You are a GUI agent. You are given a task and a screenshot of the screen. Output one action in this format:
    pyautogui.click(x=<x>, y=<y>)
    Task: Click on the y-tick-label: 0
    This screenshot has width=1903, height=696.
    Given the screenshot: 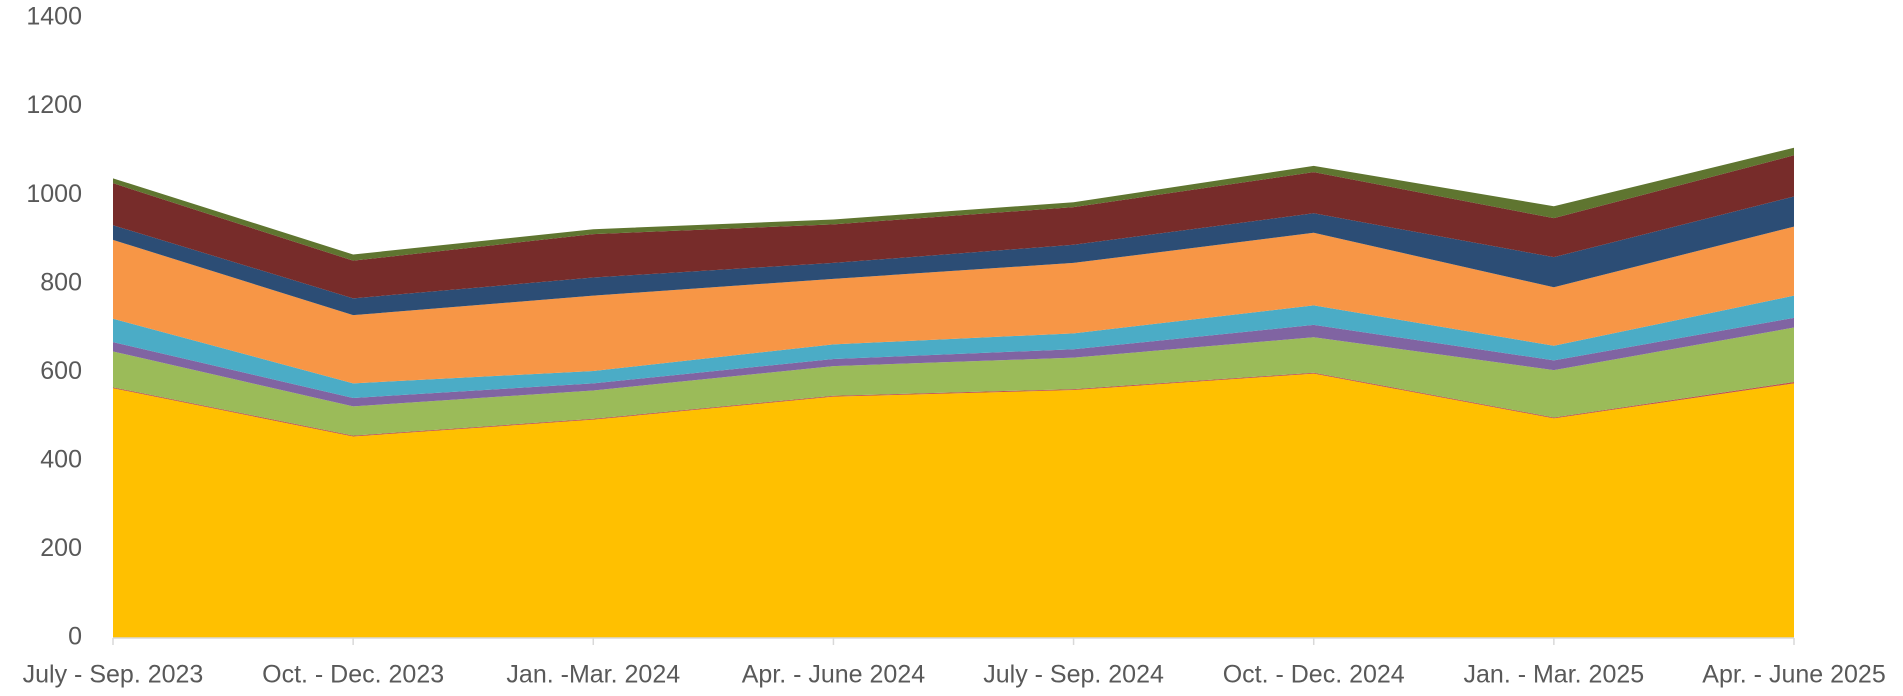 What is the action you would take?
    pyautogui.click(x=75, y=637)
    